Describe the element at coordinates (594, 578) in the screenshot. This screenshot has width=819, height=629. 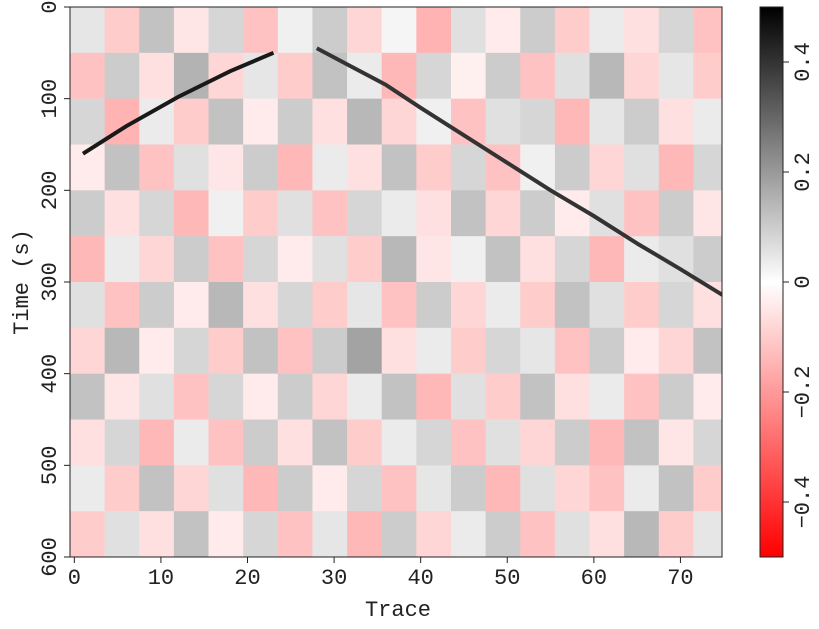
I see `x-tick-label: 60` at that location.